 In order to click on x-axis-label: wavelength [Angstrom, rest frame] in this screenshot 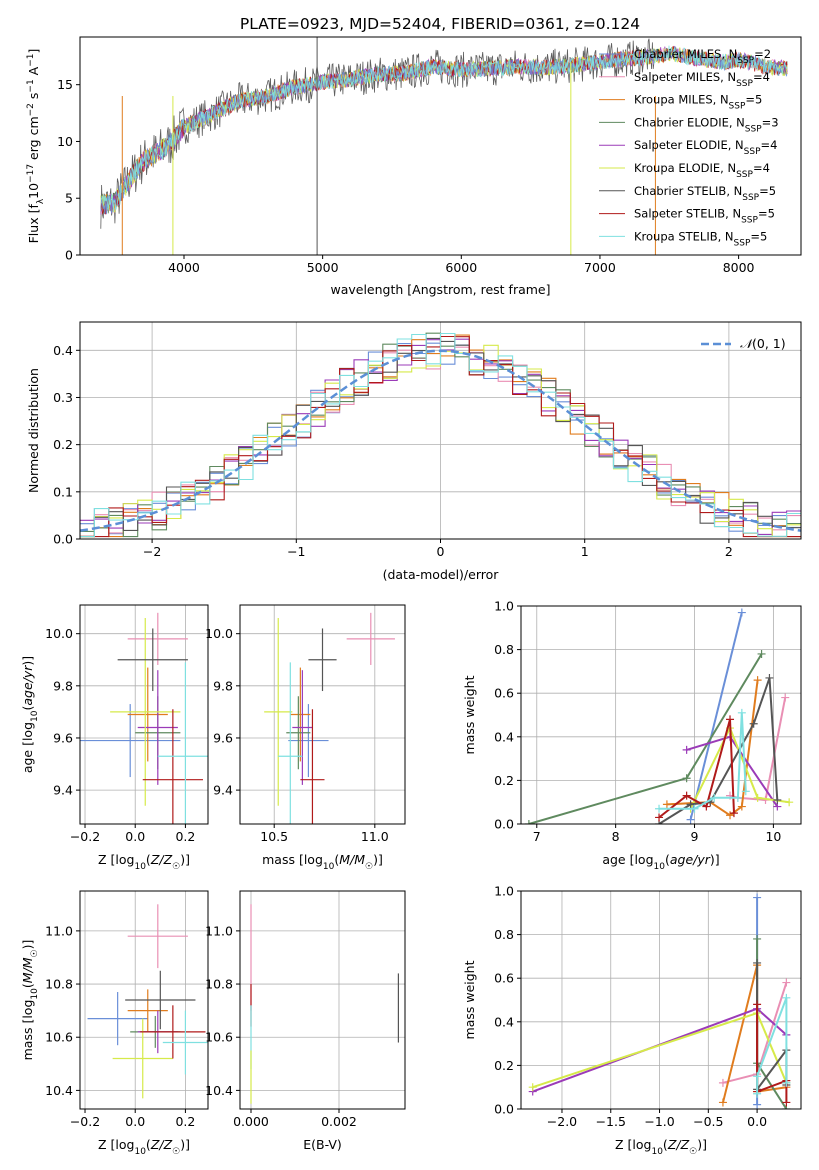, I will do `click(440, 289)`.